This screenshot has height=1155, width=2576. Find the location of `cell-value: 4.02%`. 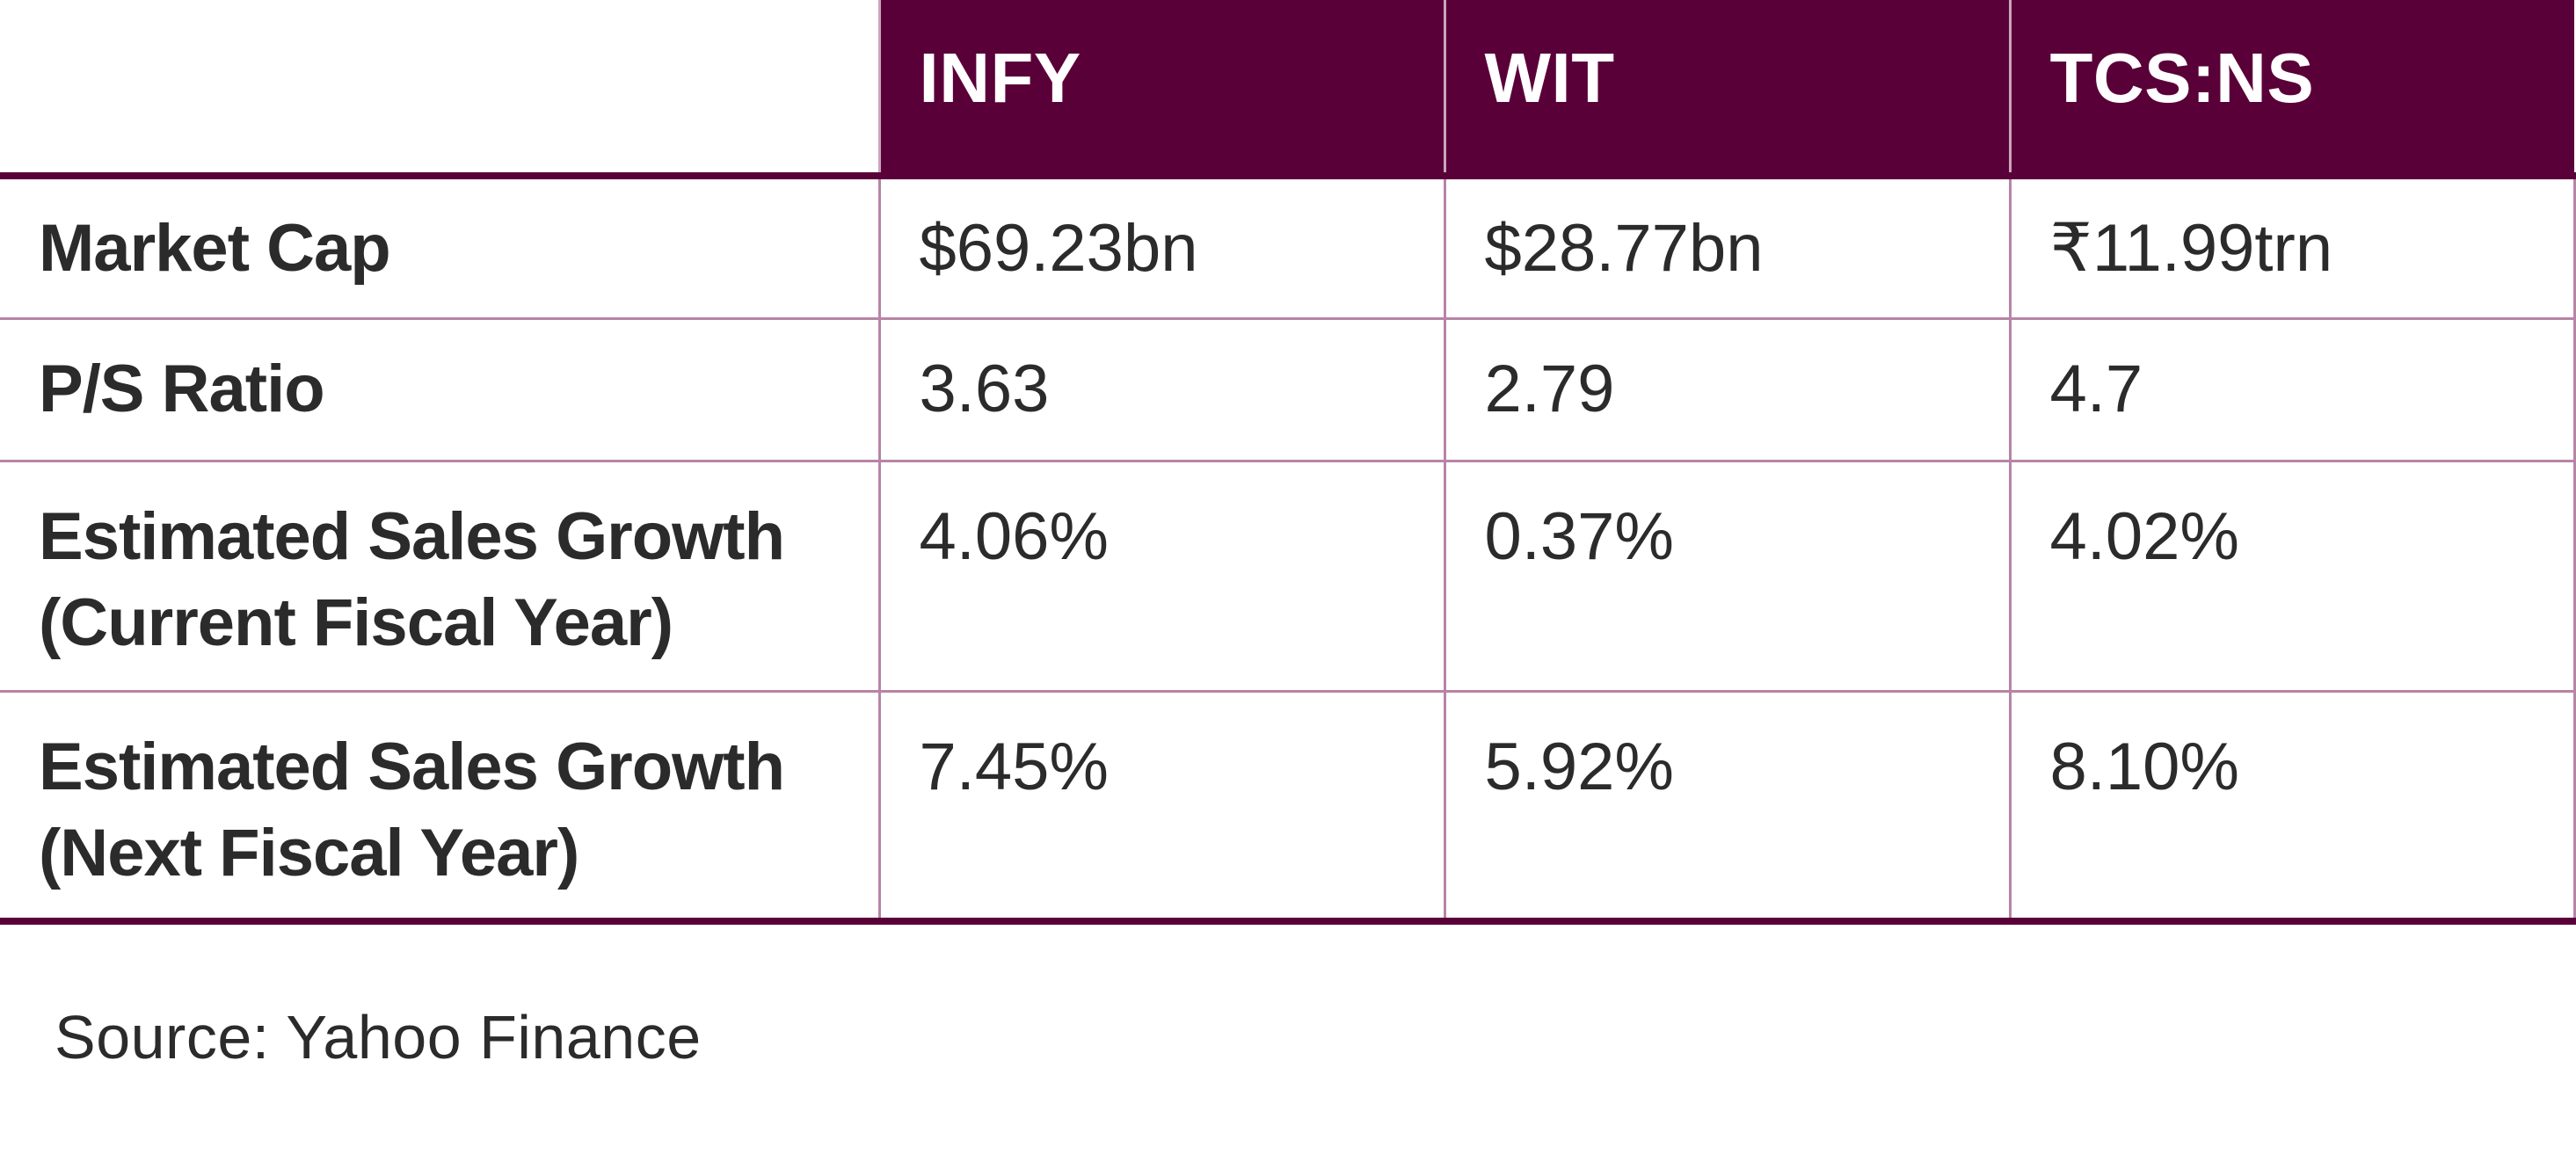

cell-value: 4.02% is located at coordinates (2292, 577).